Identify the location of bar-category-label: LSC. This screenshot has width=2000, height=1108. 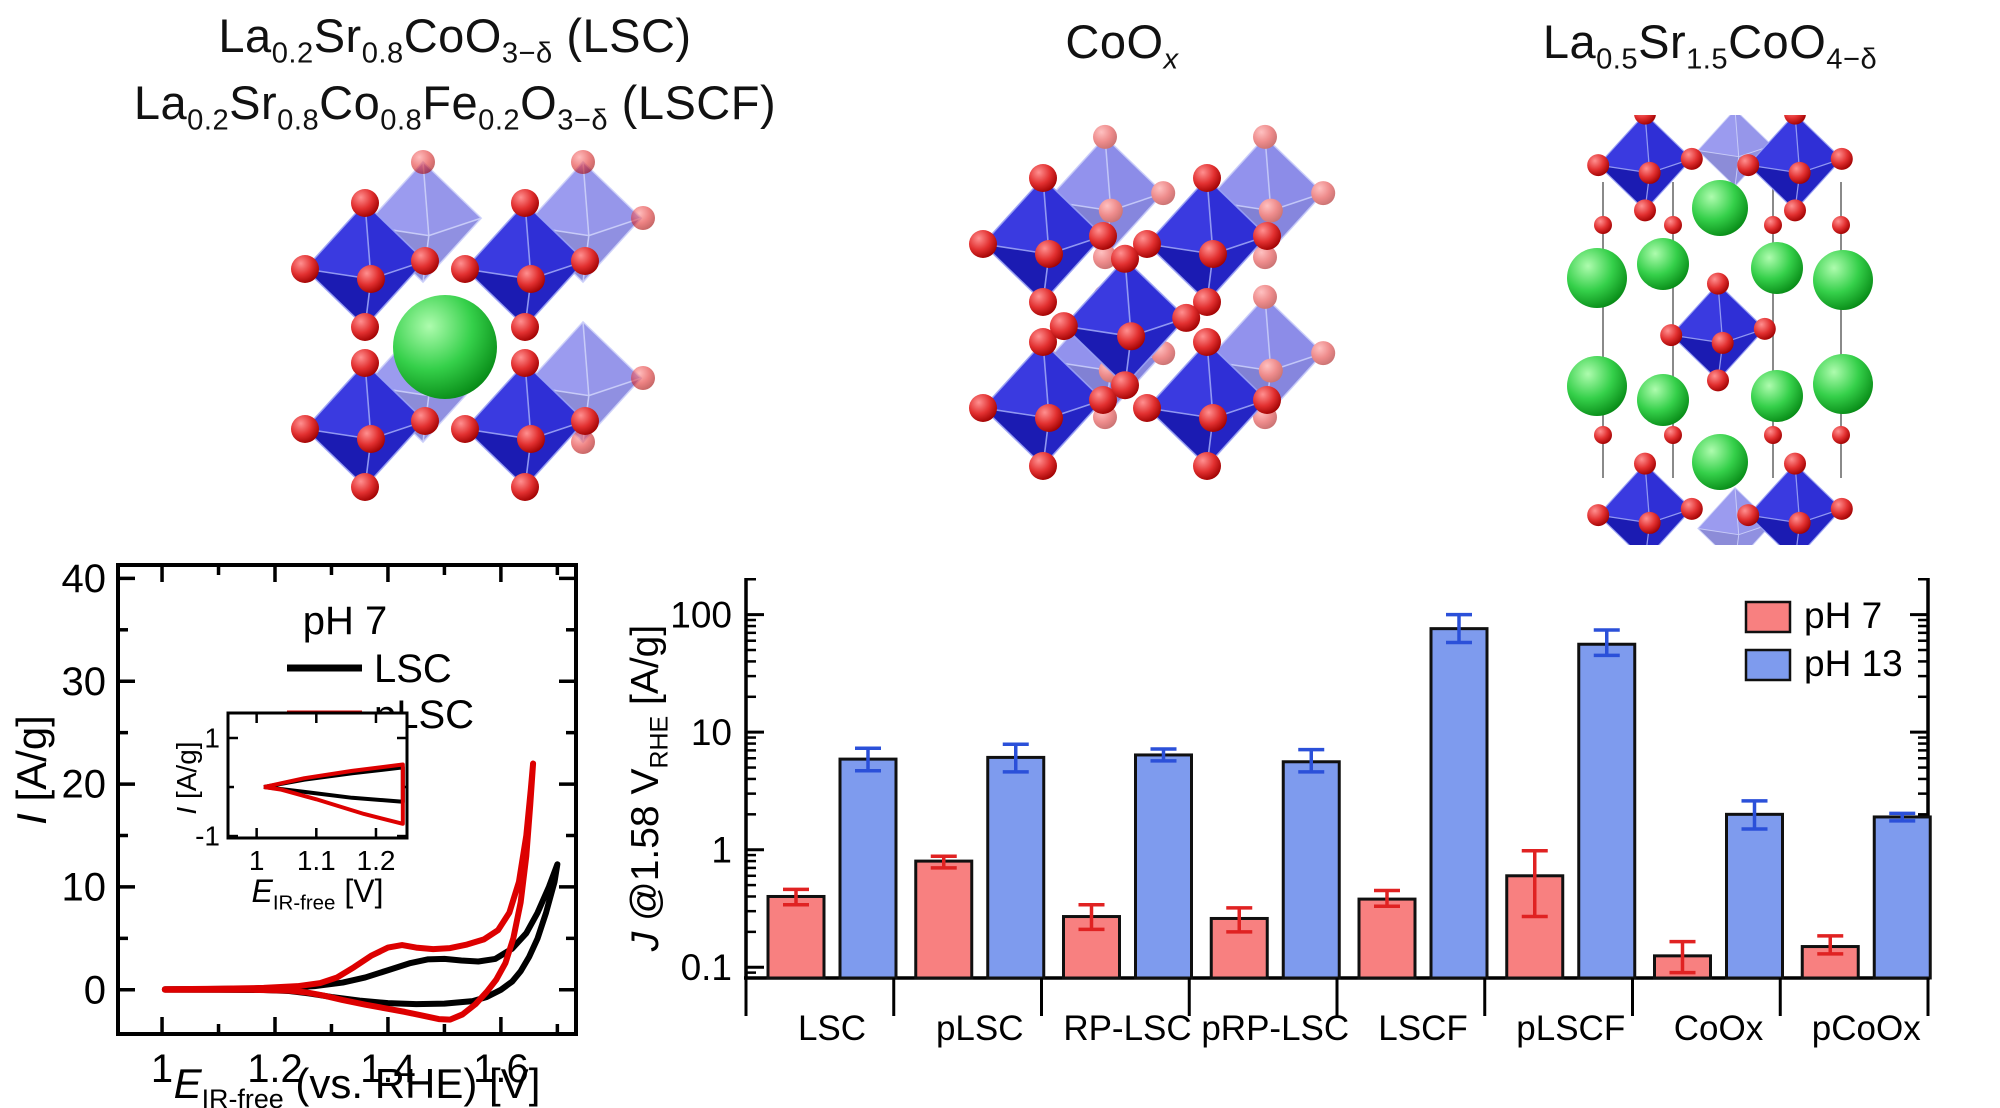
(832, 1028).